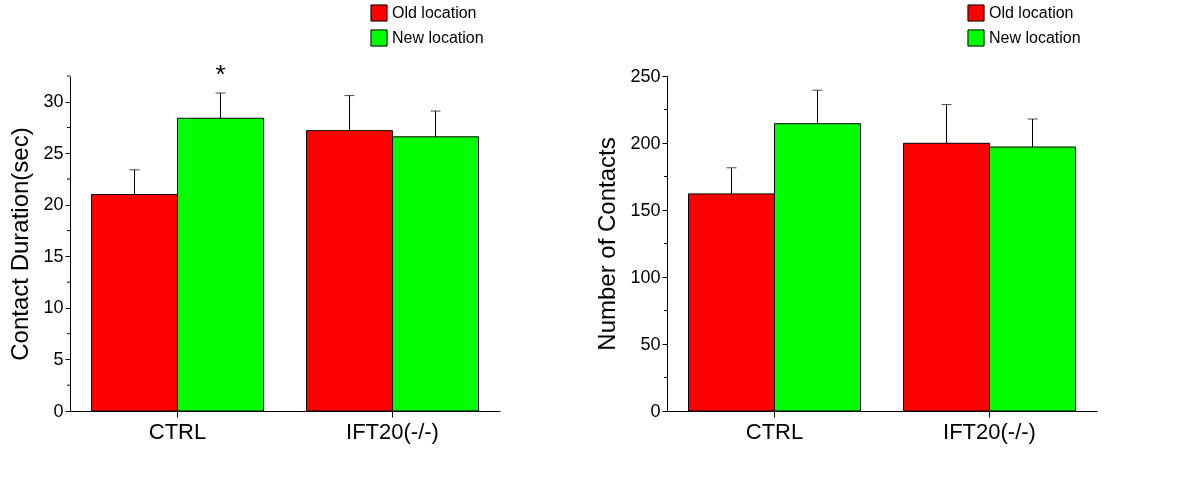  I want to click on annotation: *, so click(220, 74).